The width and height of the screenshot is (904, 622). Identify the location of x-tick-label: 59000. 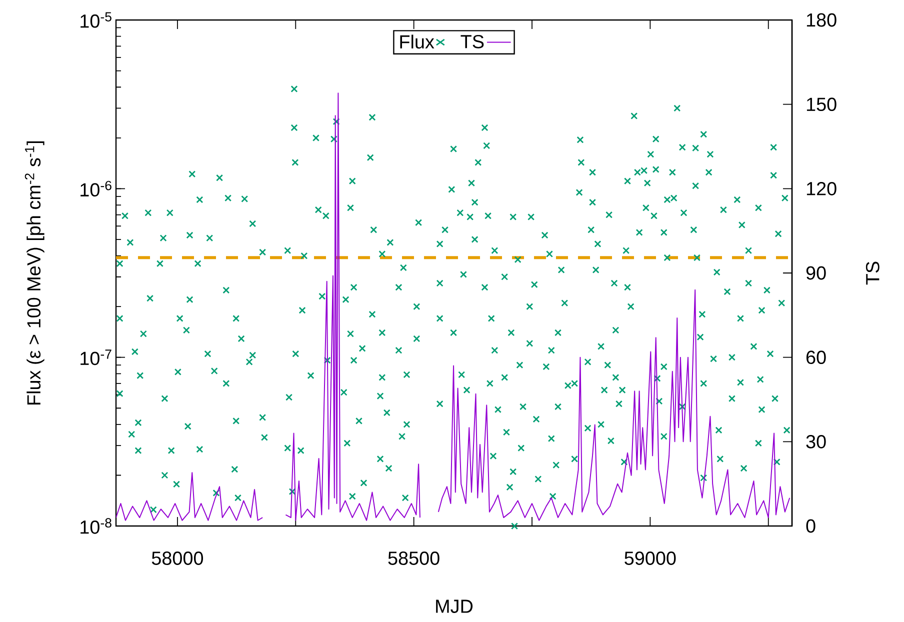
(650, 558).